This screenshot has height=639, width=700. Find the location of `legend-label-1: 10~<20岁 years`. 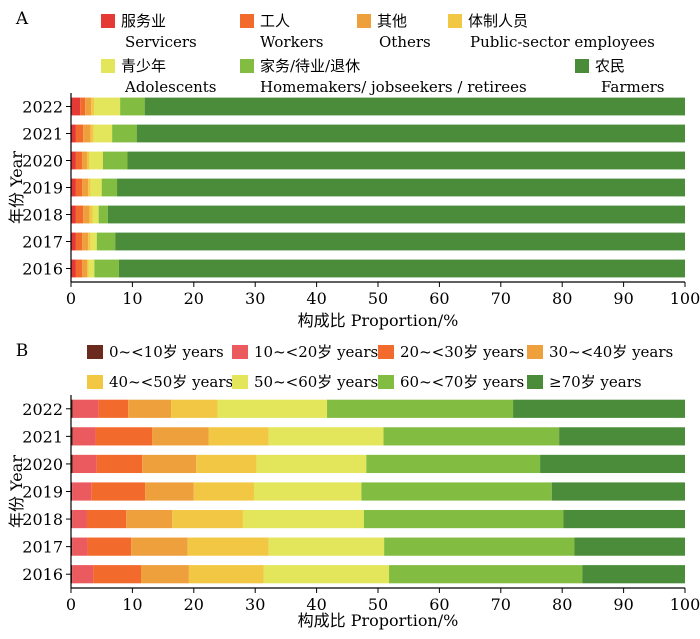

legend-label-1: 10~<20岁 years is located at coordinates (316, 352).